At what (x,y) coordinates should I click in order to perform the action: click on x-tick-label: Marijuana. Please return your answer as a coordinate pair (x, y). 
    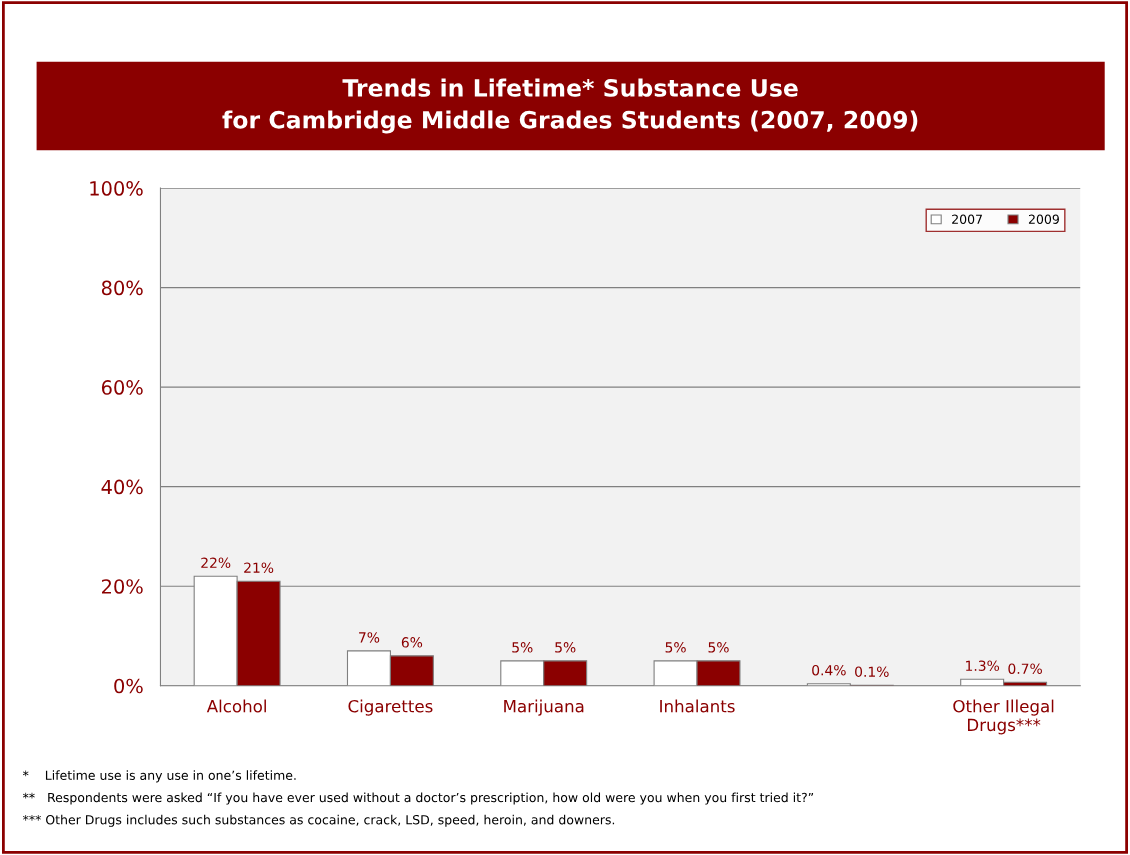
    Looking at the image, I should click on (544, 707).